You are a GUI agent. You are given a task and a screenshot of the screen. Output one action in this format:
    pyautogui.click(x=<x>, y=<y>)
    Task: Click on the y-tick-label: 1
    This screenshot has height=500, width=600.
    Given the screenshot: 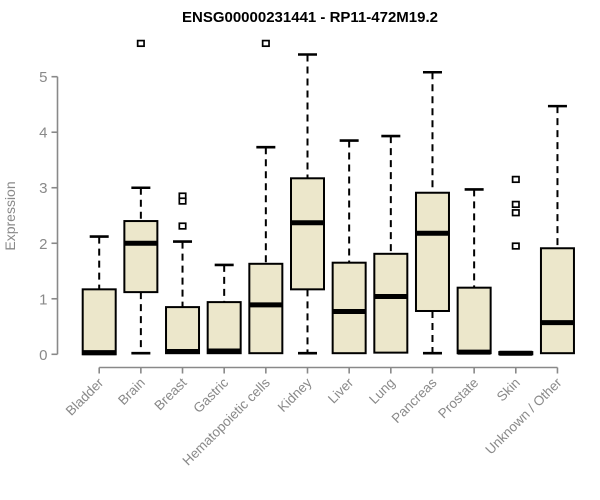 What is the action you would take?
    pyautogui.click(x=43, y=299)
    